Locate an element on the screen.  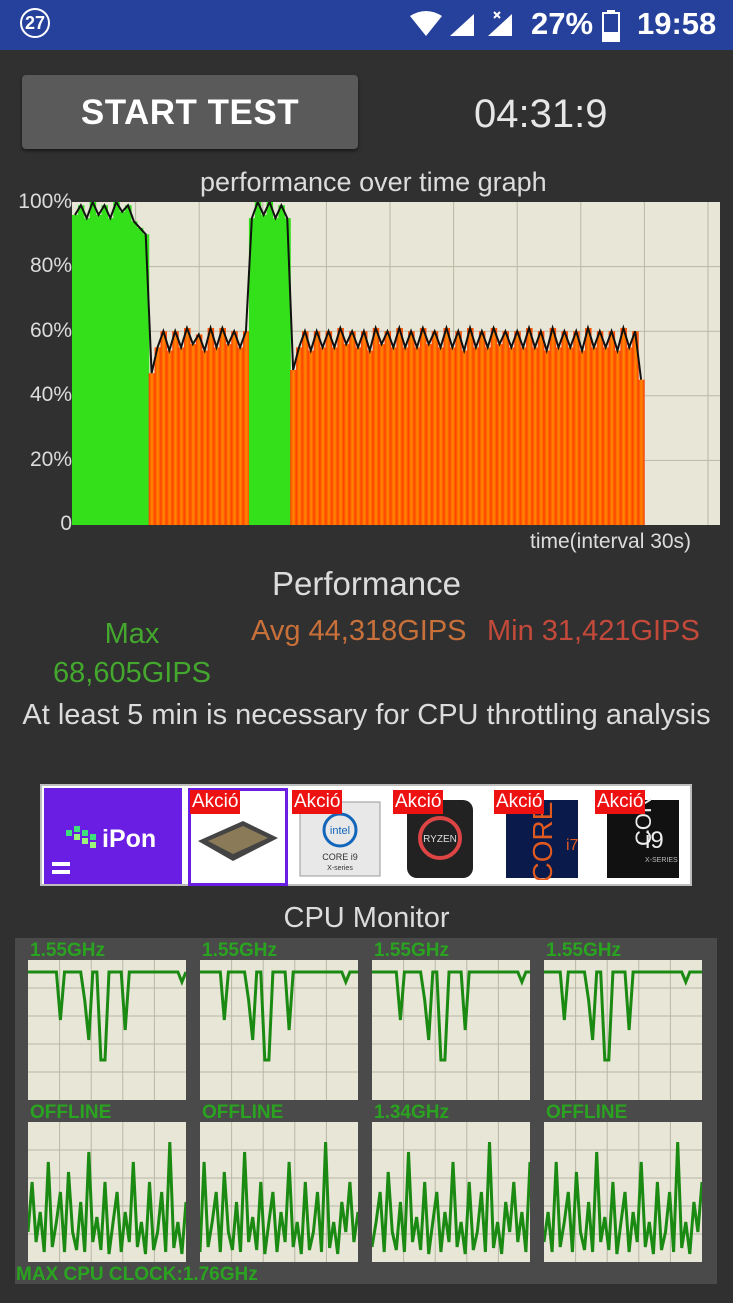
intel-box-icon: intel CORE i9 X-series is located at coordinates (340, 839).